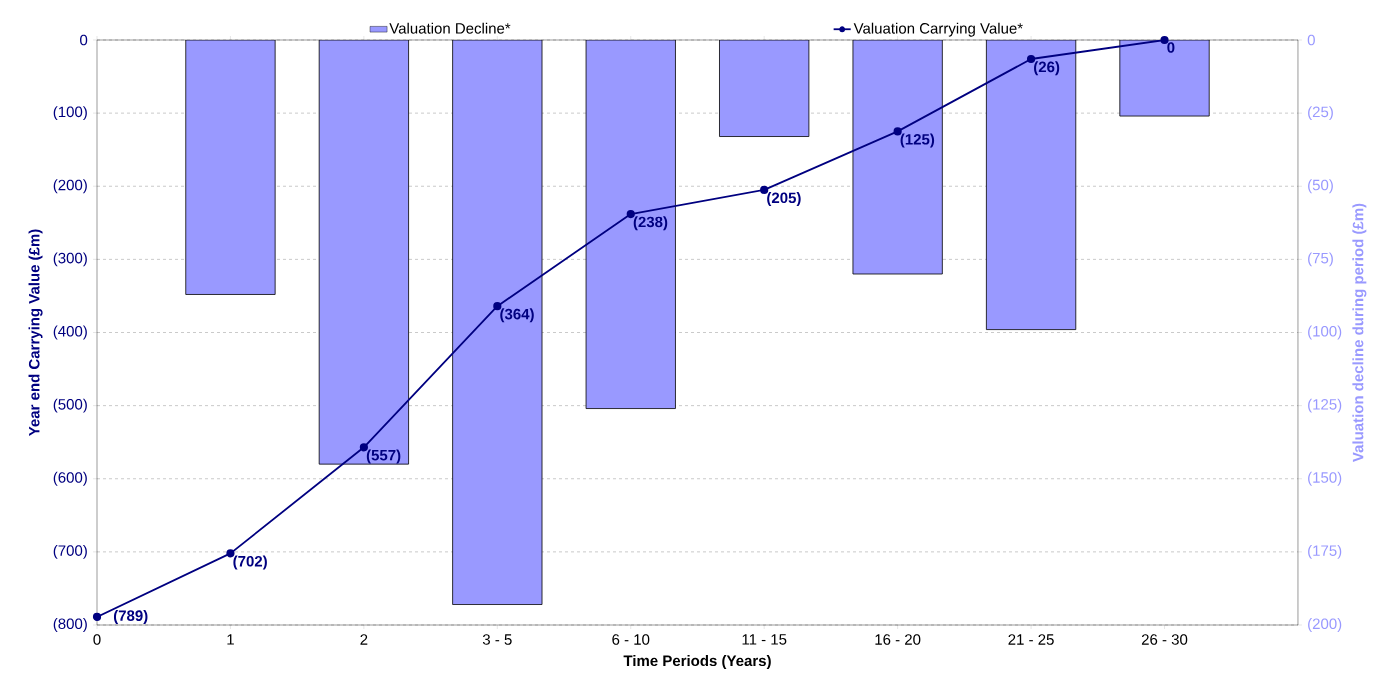 The width and height of the screenshot is (1380, 678). Describe the element at coordinates (70, 478) in the screenshot. I see `y-tick-label: (600)` at that location.